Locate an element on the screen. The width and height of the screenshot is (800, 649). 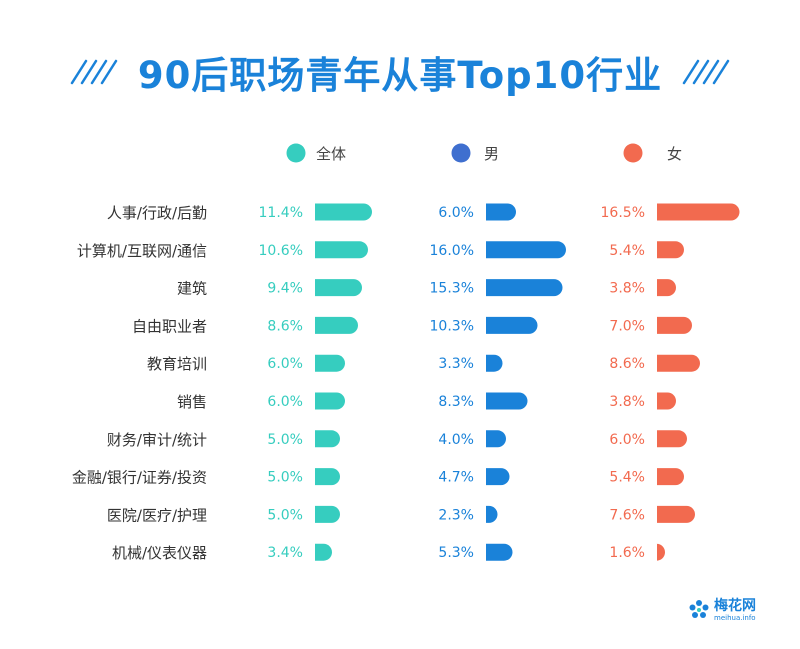
legend-label-male: 男 is located at coordinates (491, 154).